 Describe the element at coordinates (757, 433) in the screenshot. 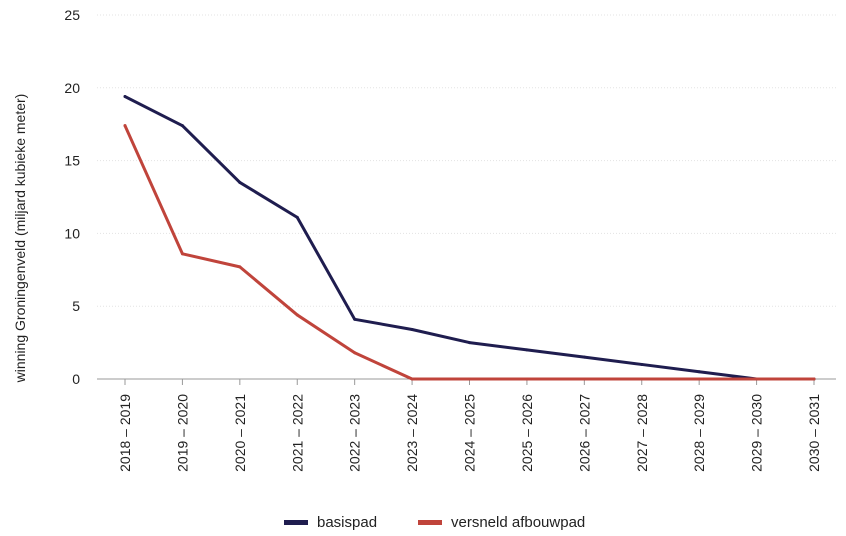

I see `x-tick-label: 2029 – 2030` at that location.